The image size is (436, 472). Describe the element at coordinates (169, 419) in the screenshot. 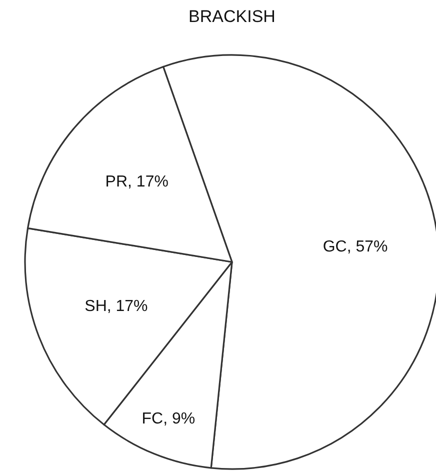

I see `slice-label: FC, 9%` at that location.